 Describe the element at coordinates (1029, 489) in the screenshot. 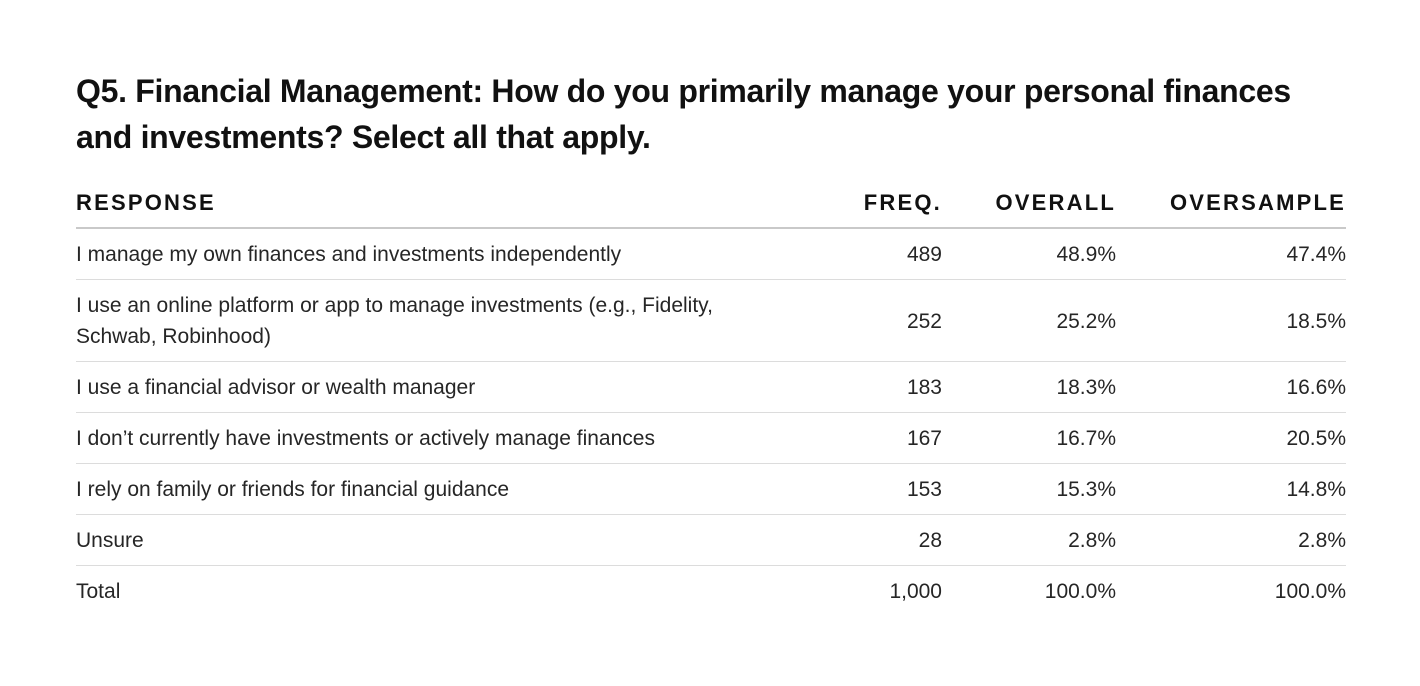

I see `cell-overall: 15.3%` at that location.